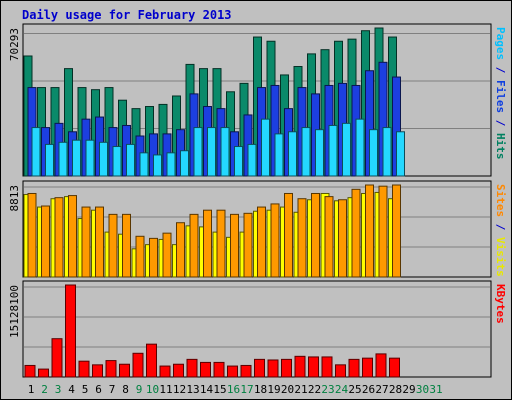  What do you see at coordinates (58, 389) in the screenshot?
I see `x-tick-label-day-3: 3` at bounding box center [58, 389].